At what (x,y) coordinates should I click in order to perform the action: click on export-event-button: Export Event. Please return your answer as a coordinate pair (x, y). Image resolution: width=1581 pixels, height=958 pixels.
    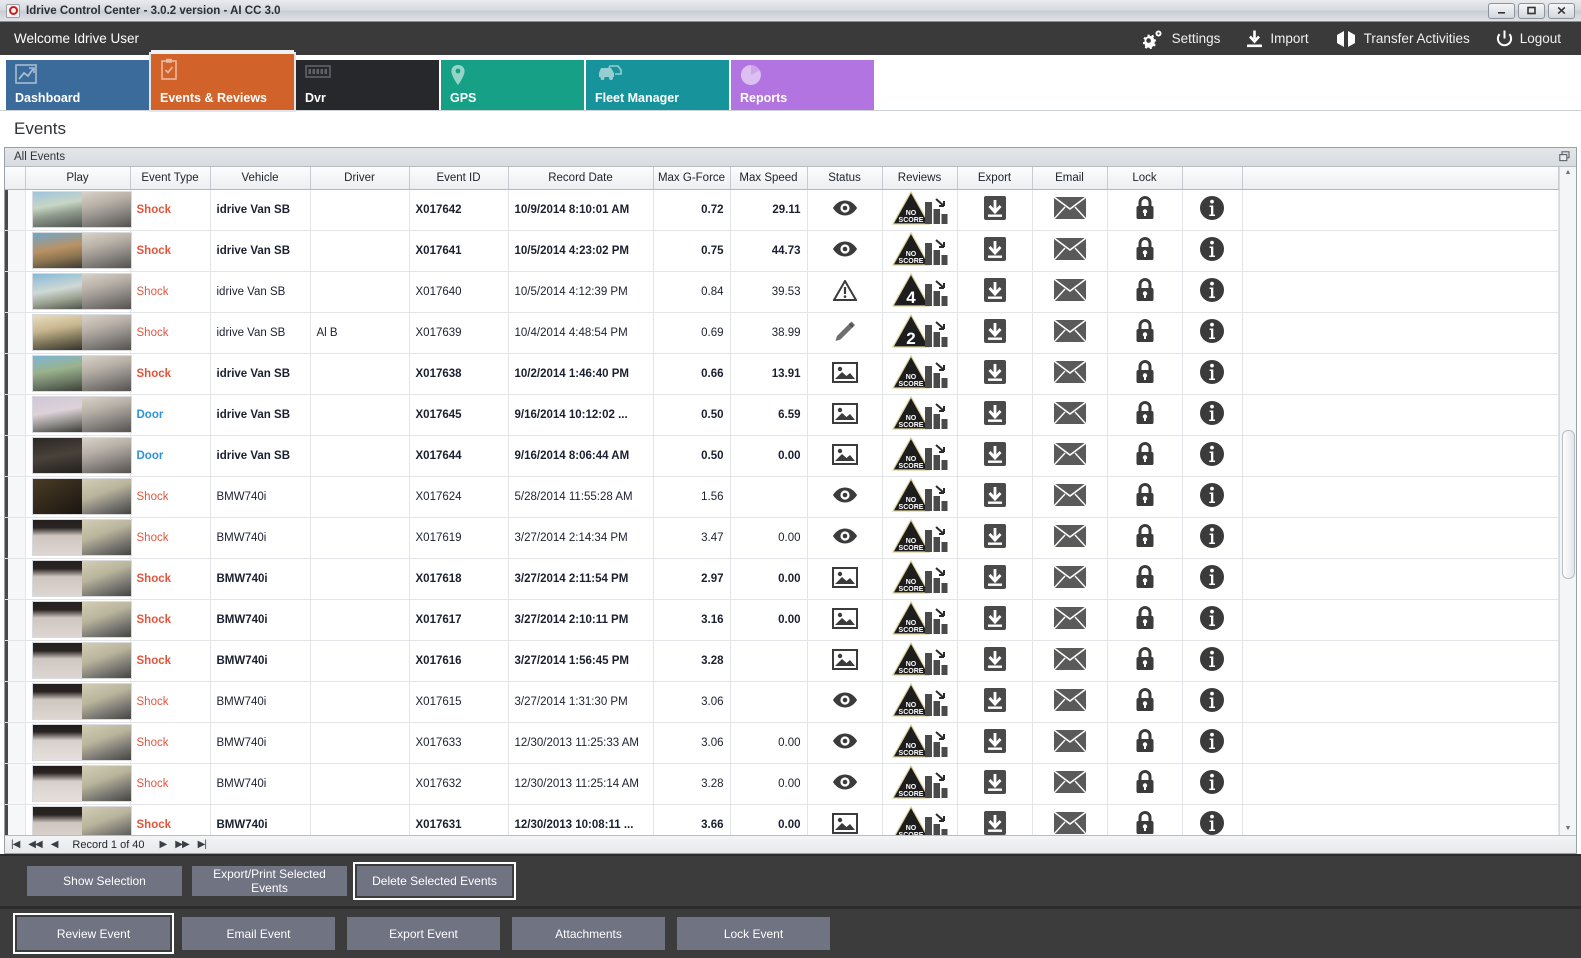
    Looking at the image, I should click on (423, 933).